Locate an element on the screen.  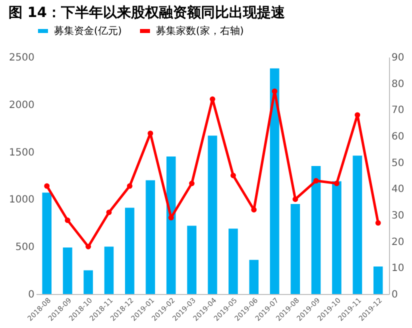
y2-tick-label: 60 is located at coordinates (398, 137).